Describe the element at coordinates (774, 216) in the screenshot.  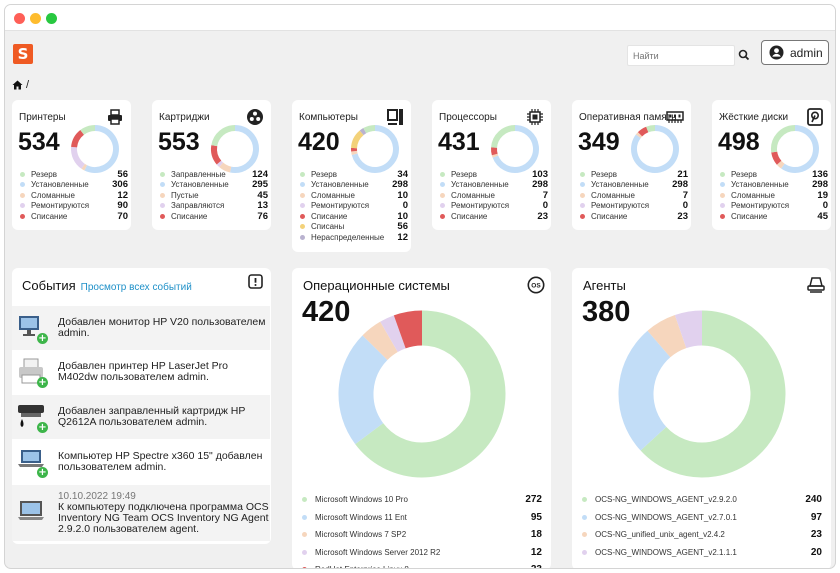
I see `legend-row: Списание 45` at that location.